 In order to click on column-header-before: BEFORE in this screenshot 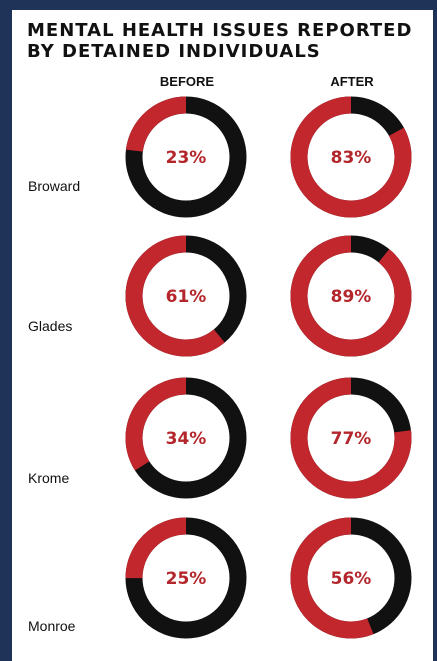, I will do `click(187, 81)`.